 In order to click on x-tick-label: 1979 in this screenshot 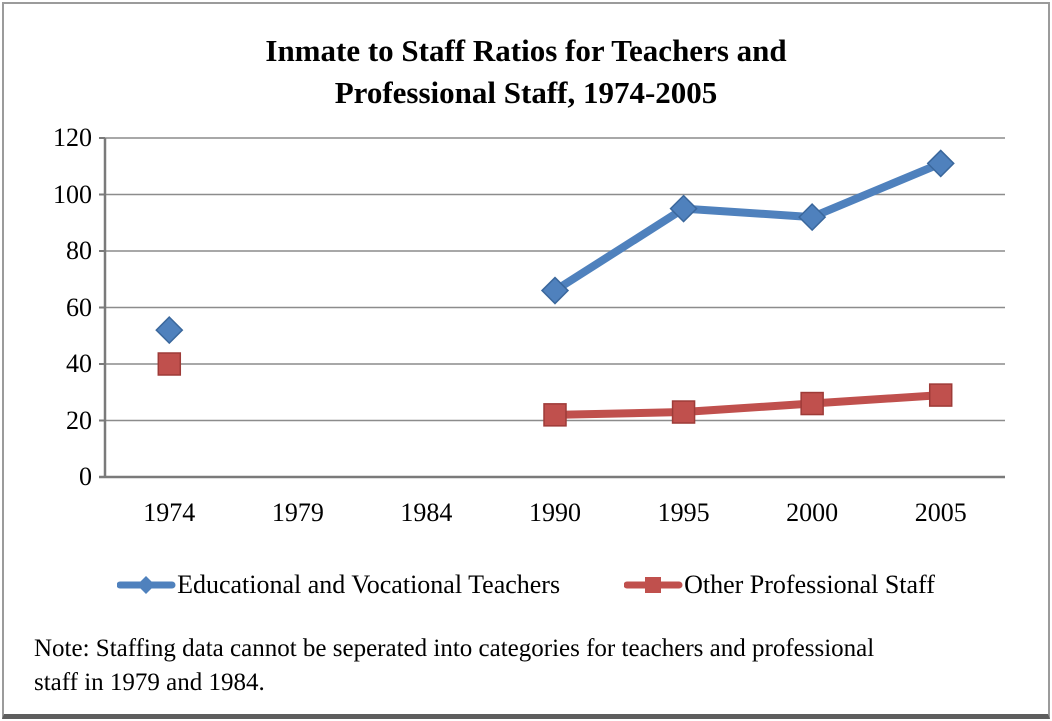, I will do `click(297, 512)`.